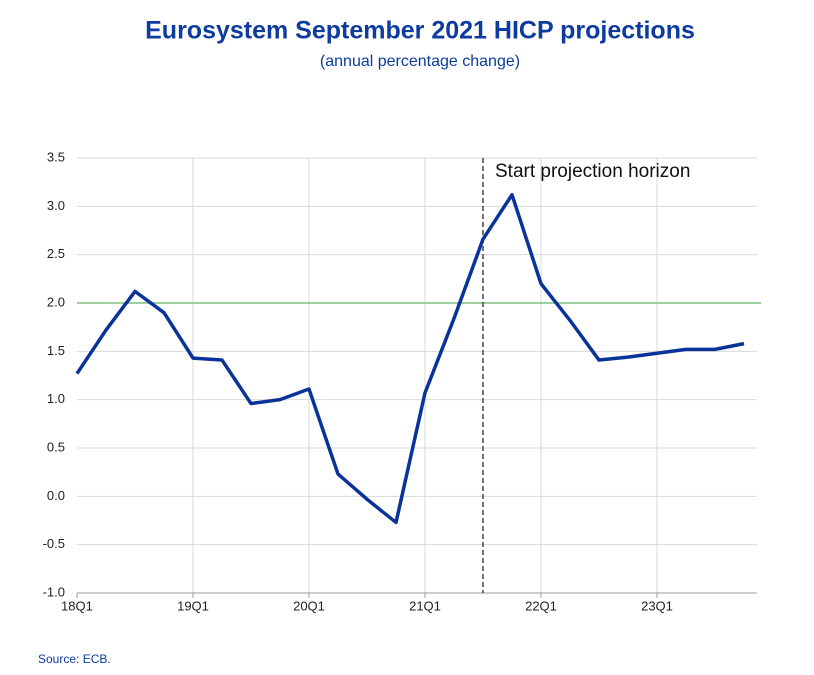 This screenshot has height=675, width=814. What do you see at coordinates (592, 171) in the screenshot?
I see `annotation: Start projection horizon` at bounding box center [592, 171].